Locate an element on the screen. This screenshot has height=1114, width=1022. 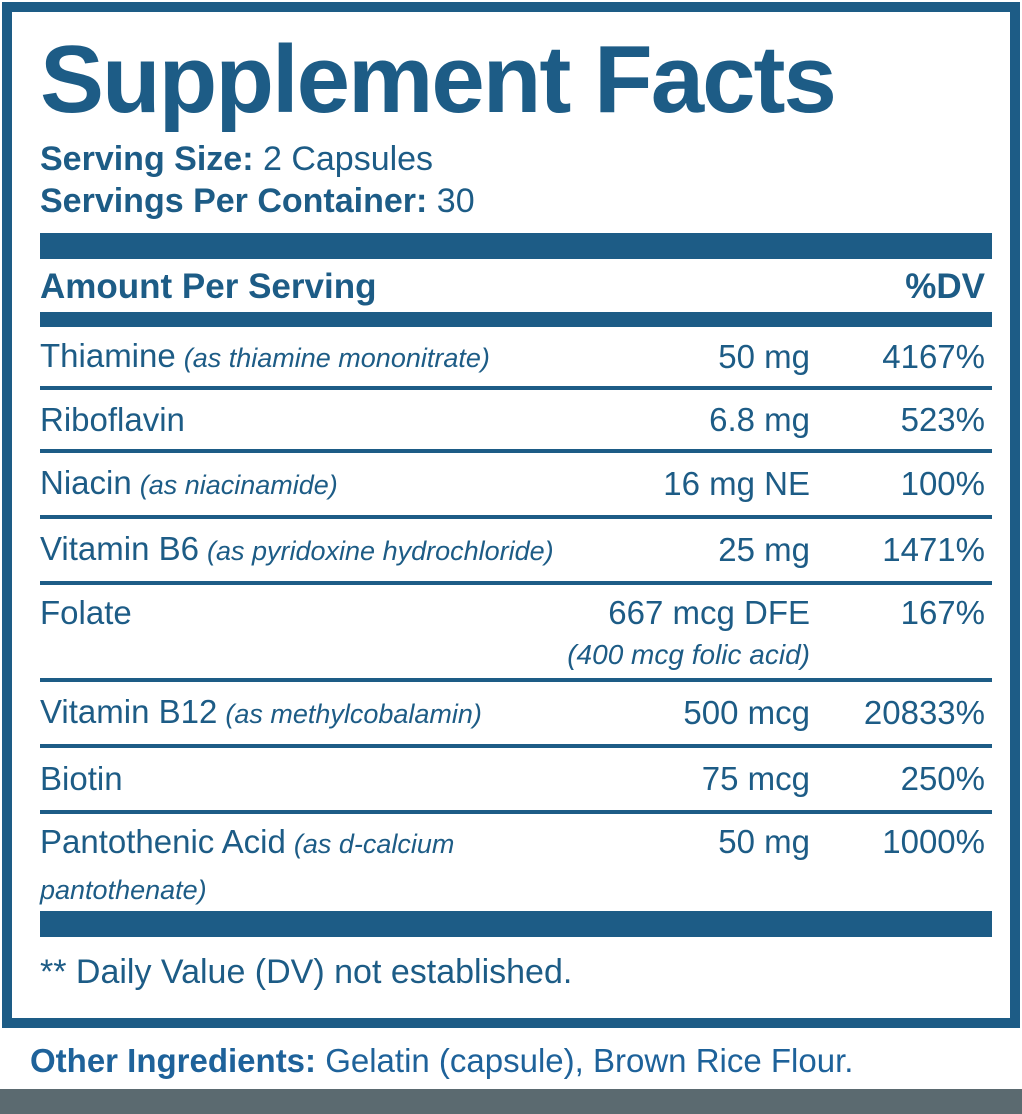
nutrient-name: Biotin is located at coordinates (81, 778).